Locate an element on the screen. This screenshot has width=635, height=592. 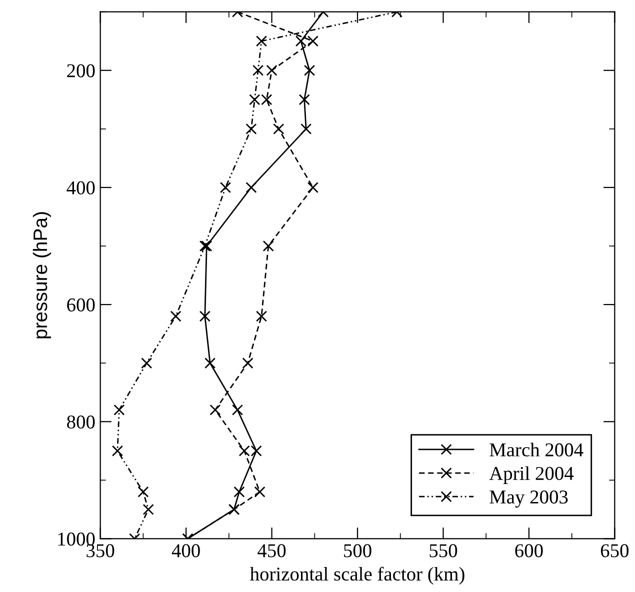
y-tick-label: 800 is located at coordinates (81, 422).